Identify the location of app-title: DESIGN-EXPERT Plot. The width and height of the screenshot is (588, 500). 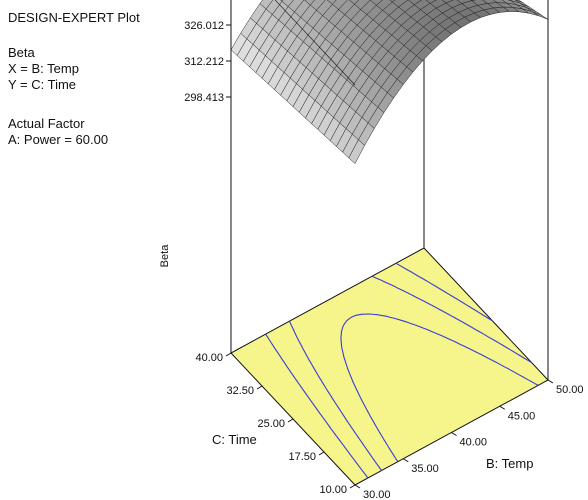
(74, 17).